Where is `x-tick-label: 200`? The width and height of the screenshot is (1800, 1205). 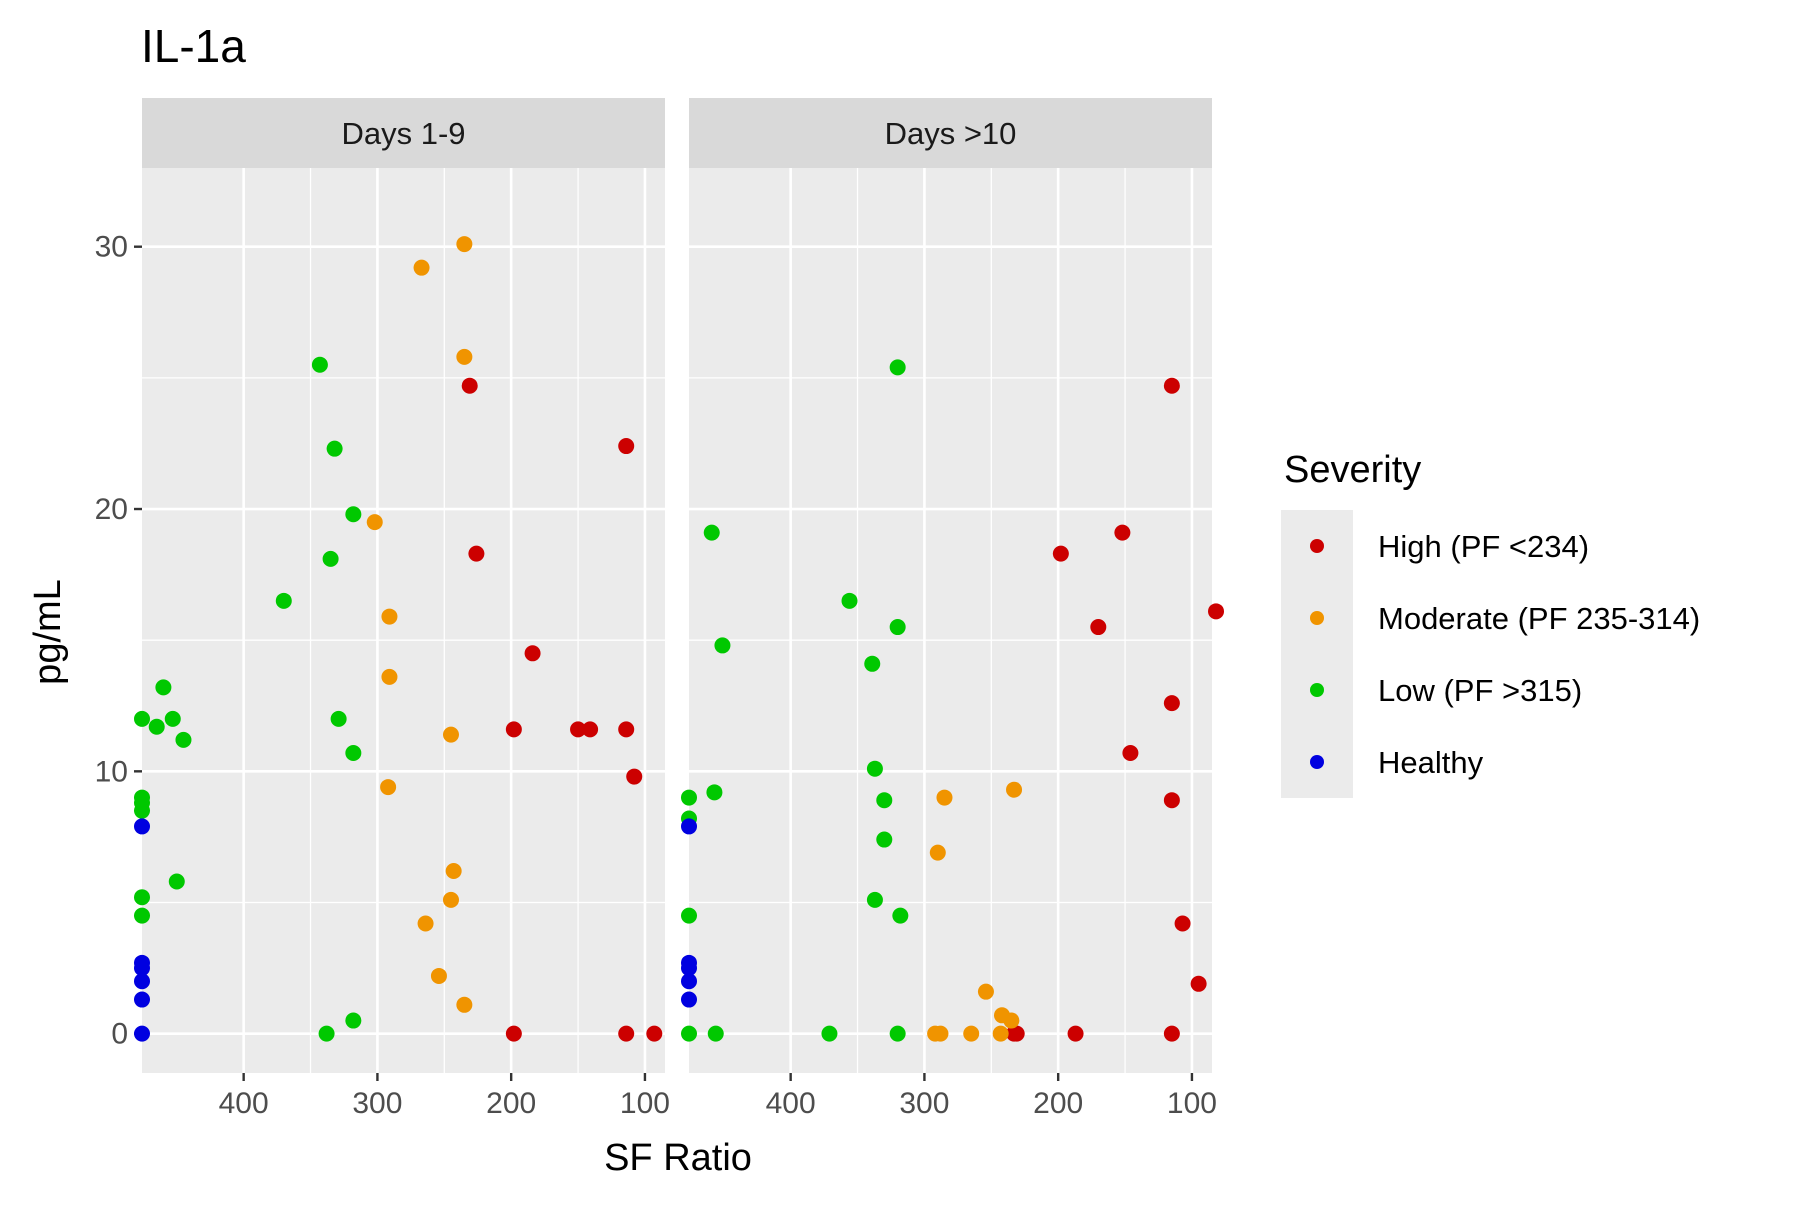
x-tick-label: 200 is located at coordinates (1058, 1103).